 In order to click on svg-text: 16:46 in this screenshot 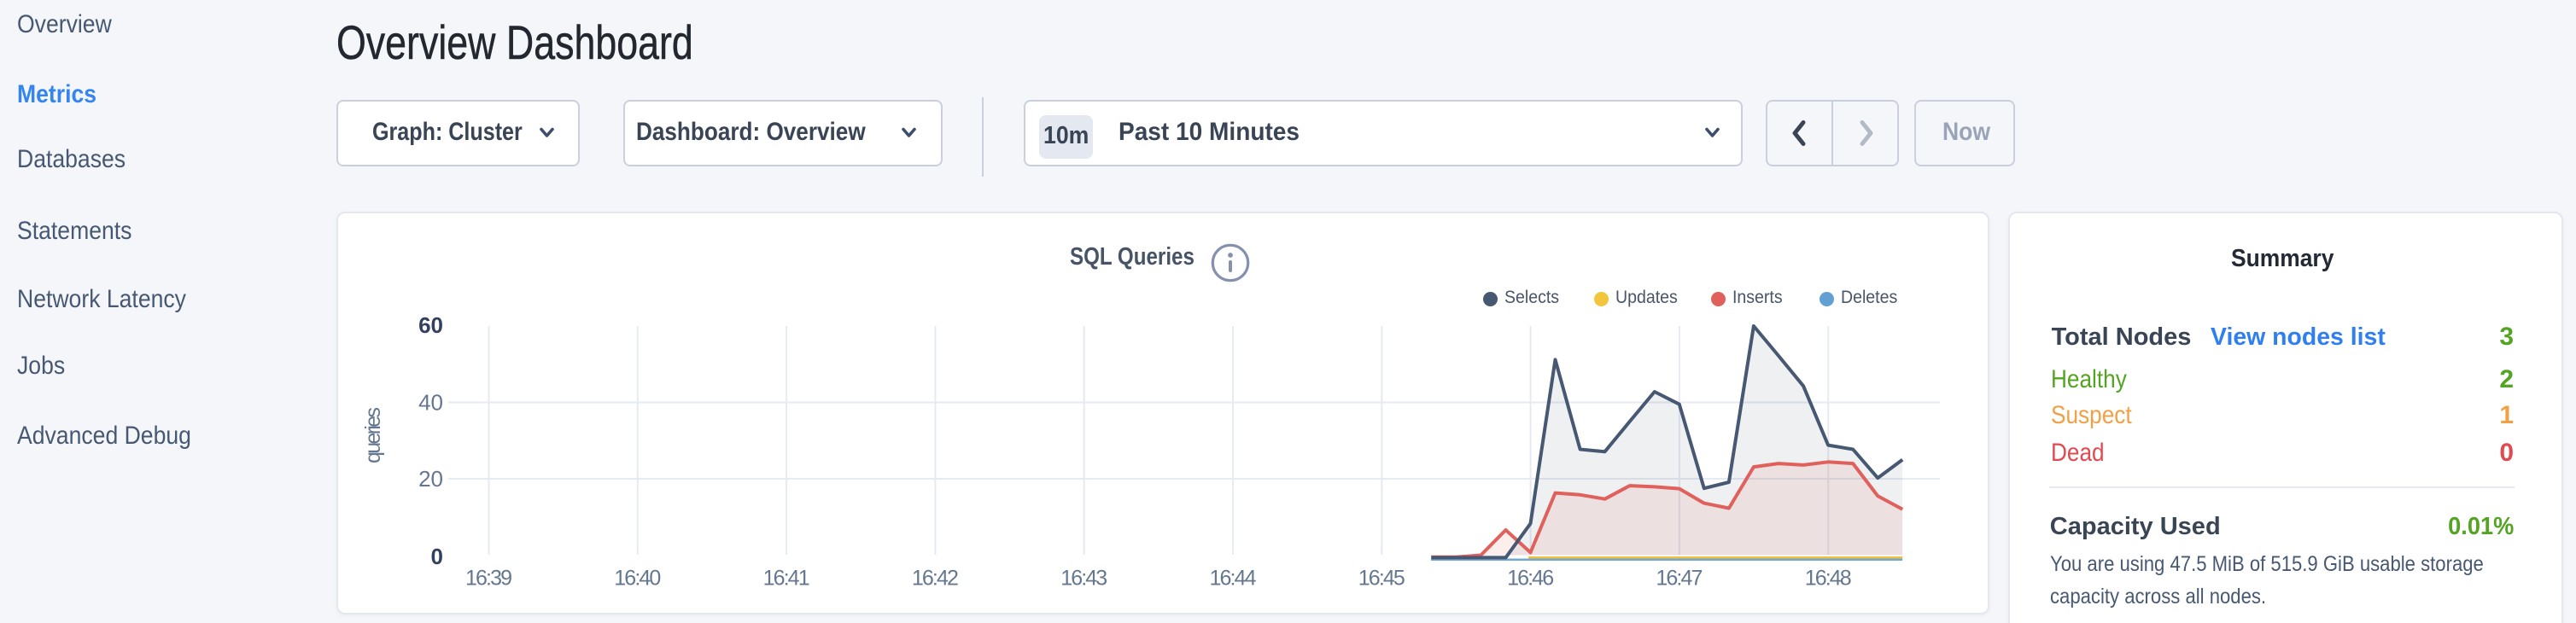, I will do `click(1530, 579)`.